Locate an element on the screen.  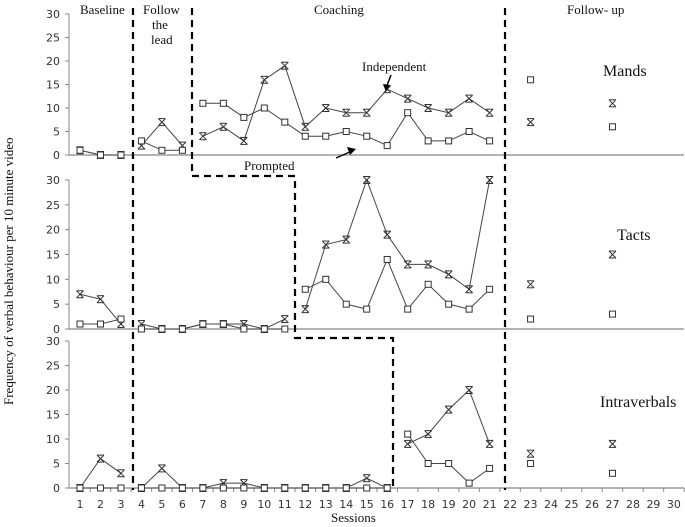
x-tick-label: 14 is located at coordinates (346, 504).